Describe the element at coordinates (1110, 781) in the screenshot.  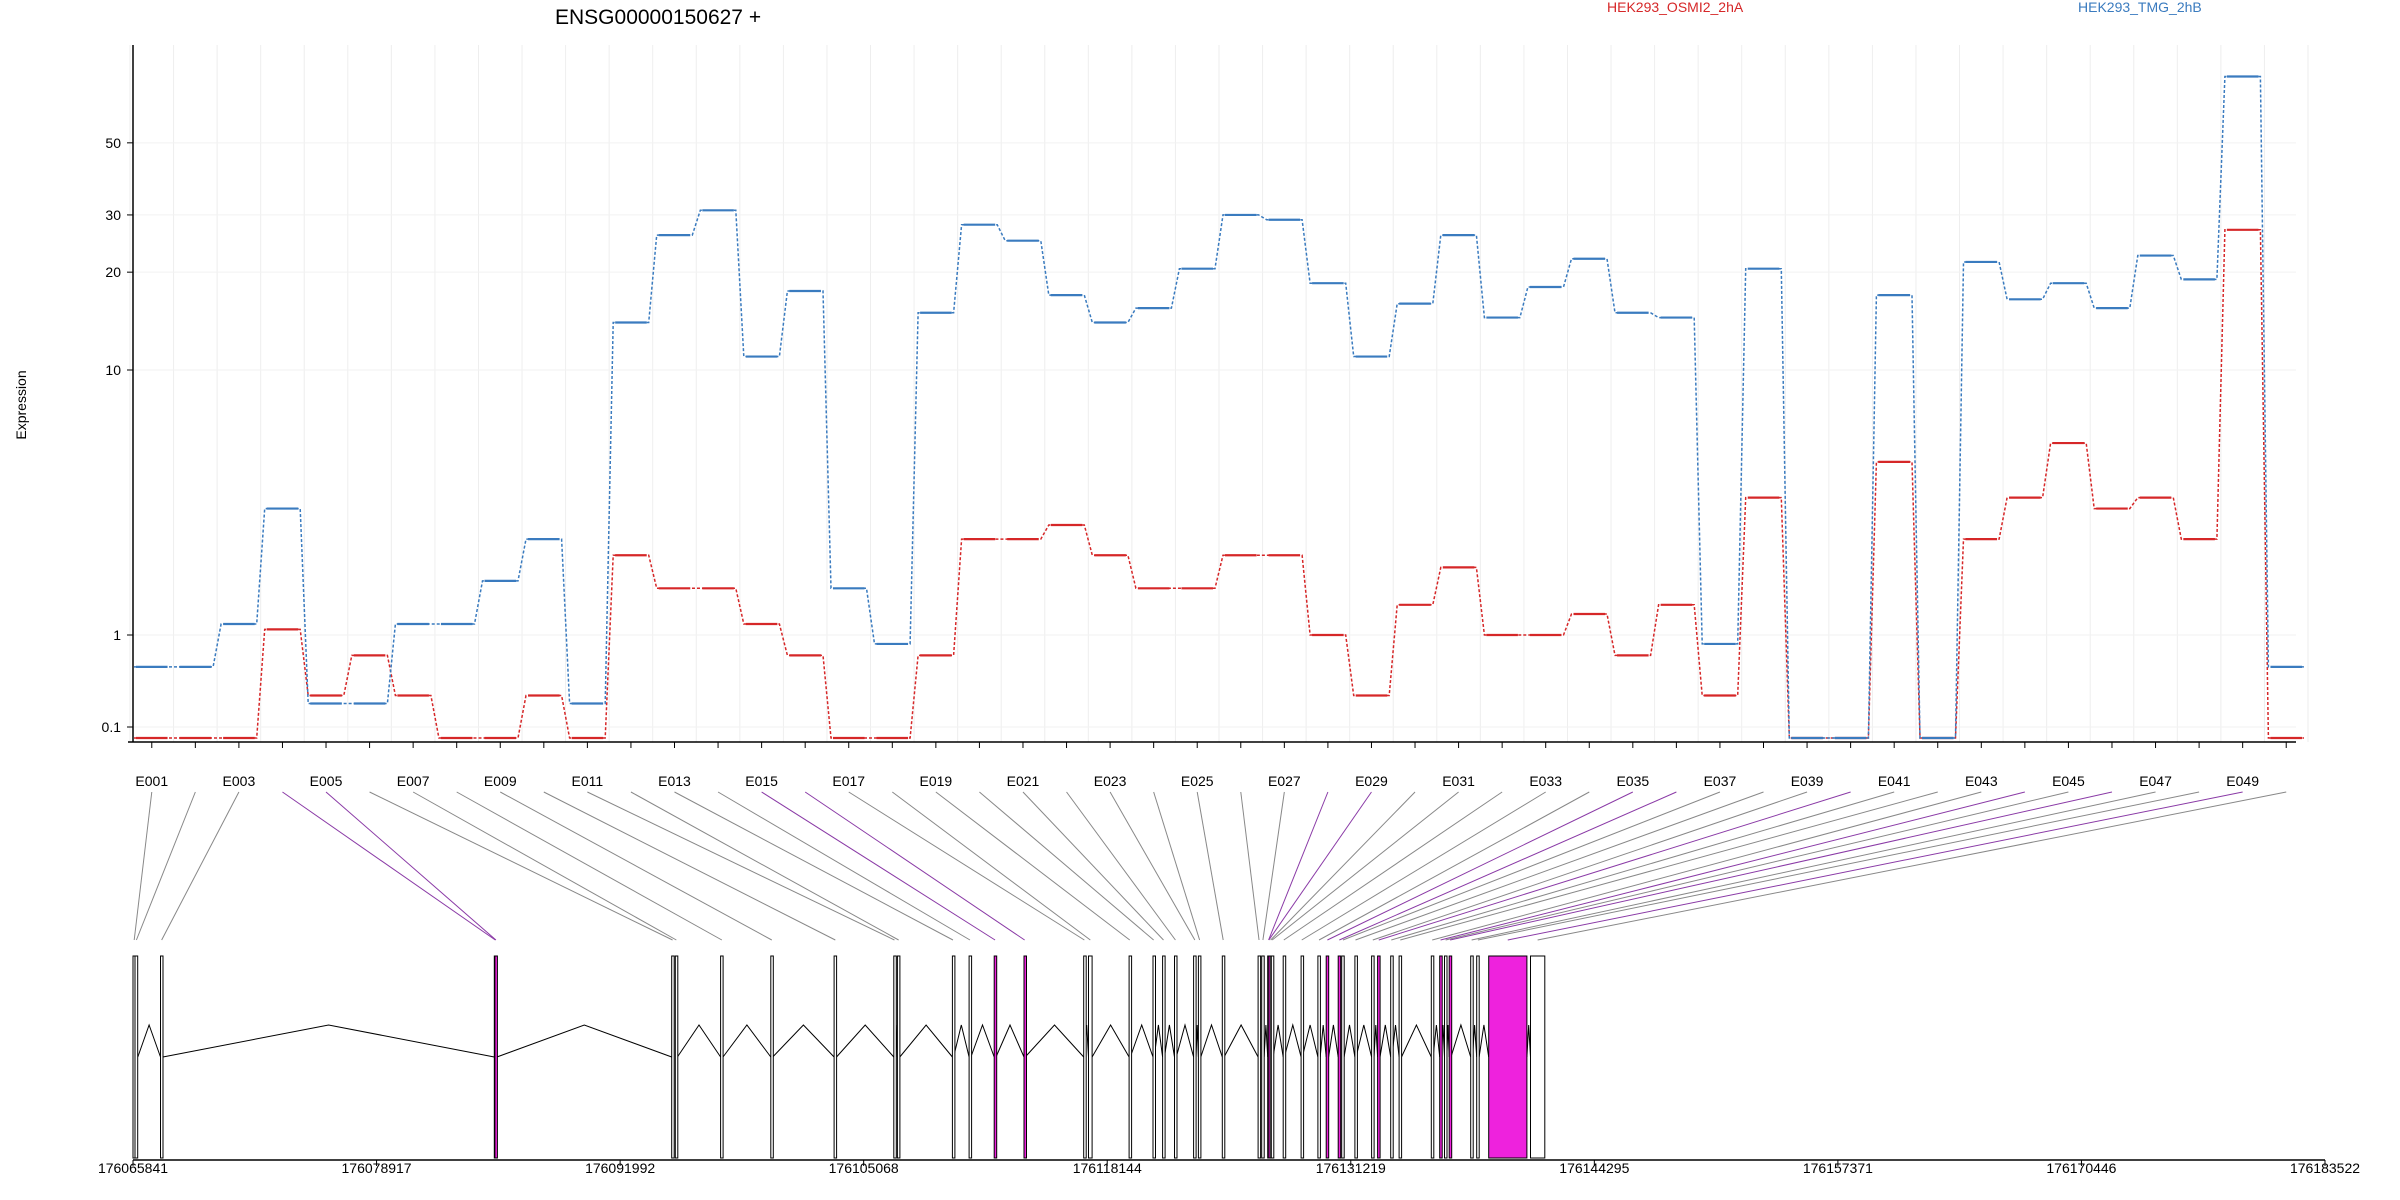
I see `x-tick-label: E023` at that location.